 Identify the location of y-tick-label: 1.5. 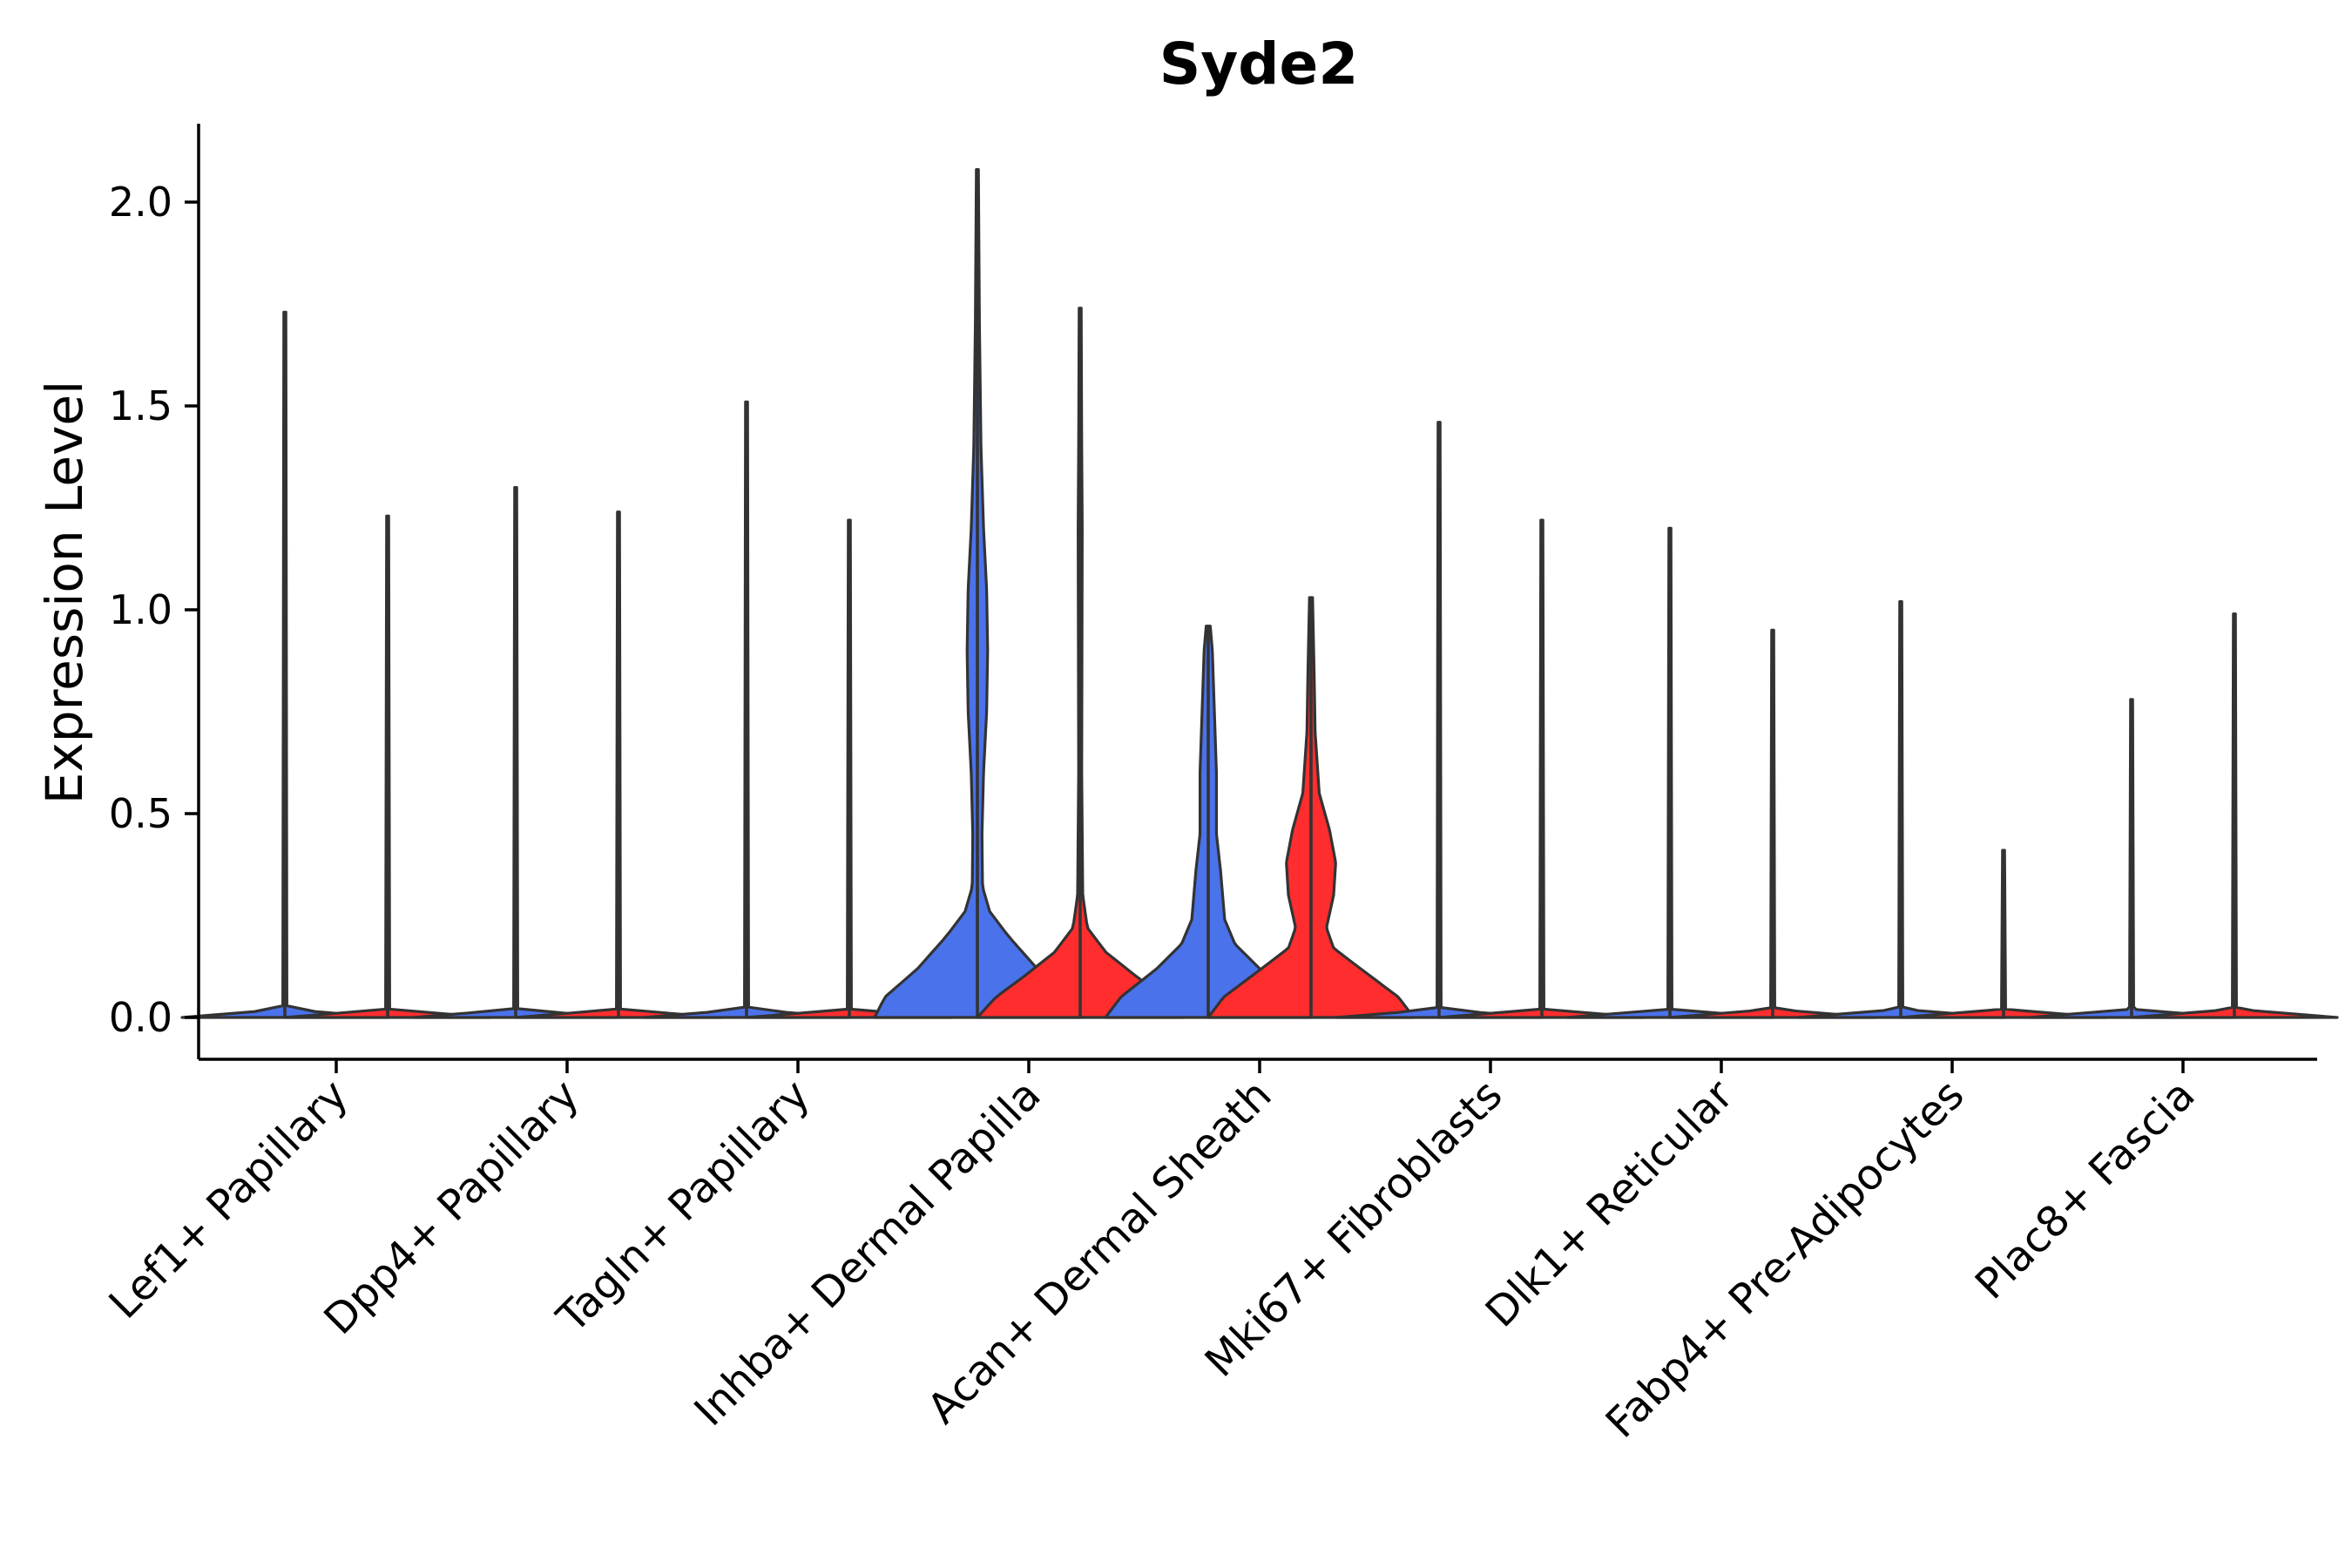
(140, 405).